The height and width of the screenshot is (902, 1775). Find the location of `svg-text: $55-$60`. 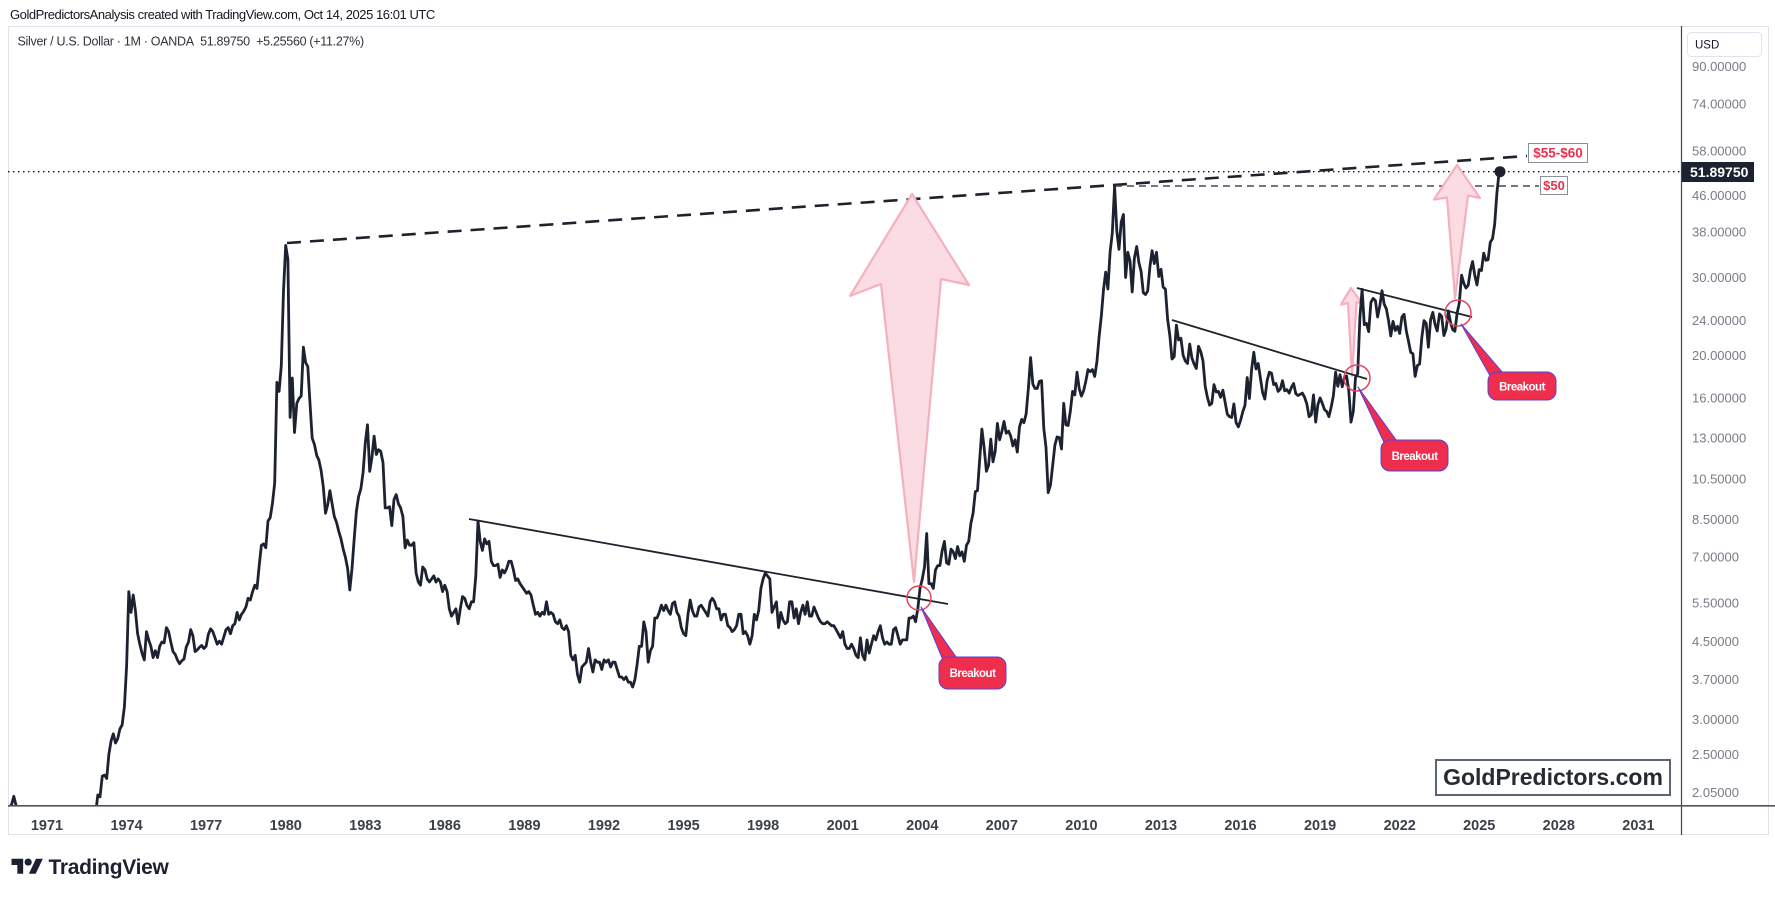

svg-text: $55-$60 is located at coordinates (1558, 153).